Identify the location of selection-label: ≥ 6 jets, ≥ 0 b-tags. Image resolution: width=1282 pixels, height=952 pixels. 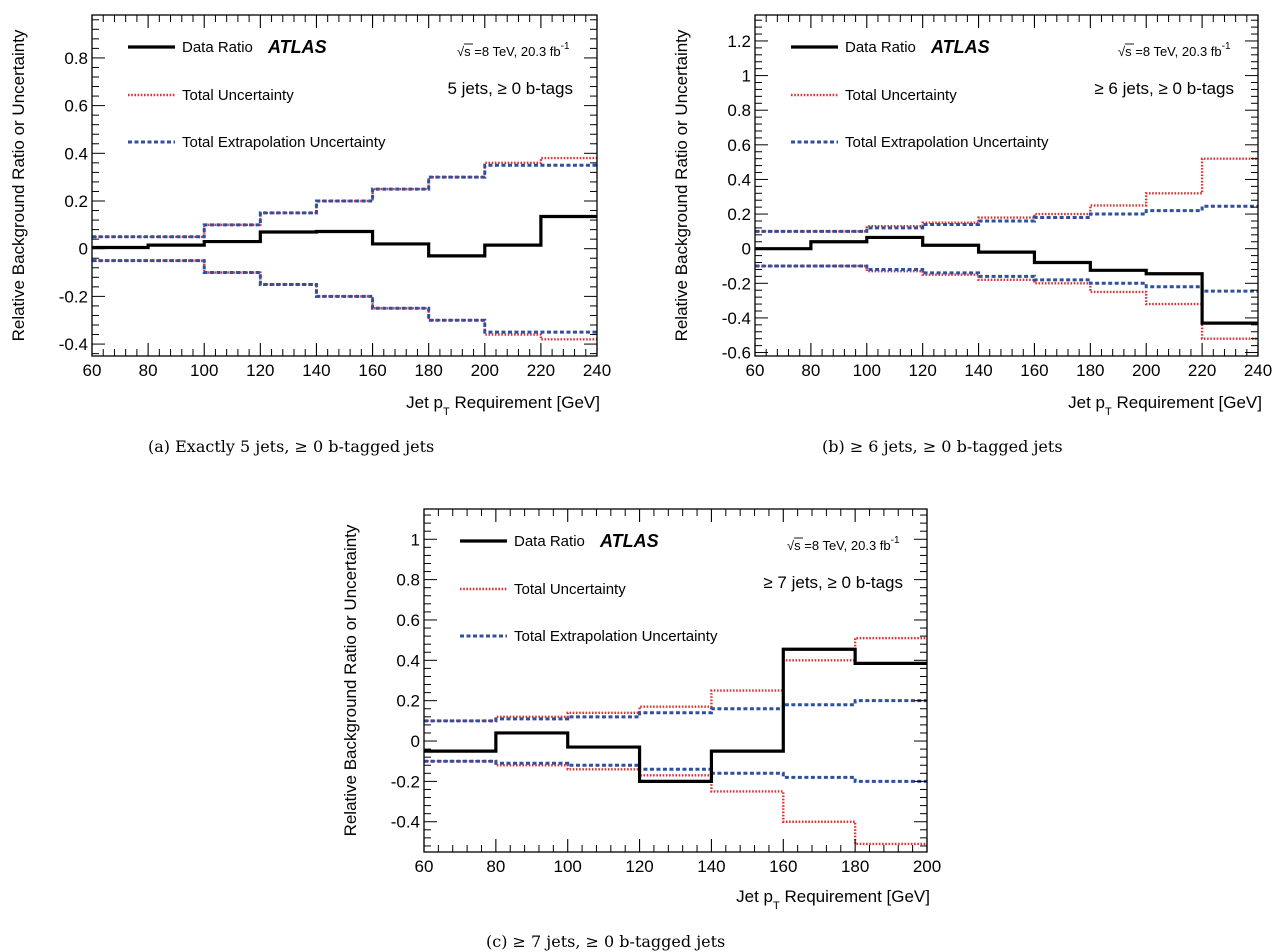
(1164, 88).